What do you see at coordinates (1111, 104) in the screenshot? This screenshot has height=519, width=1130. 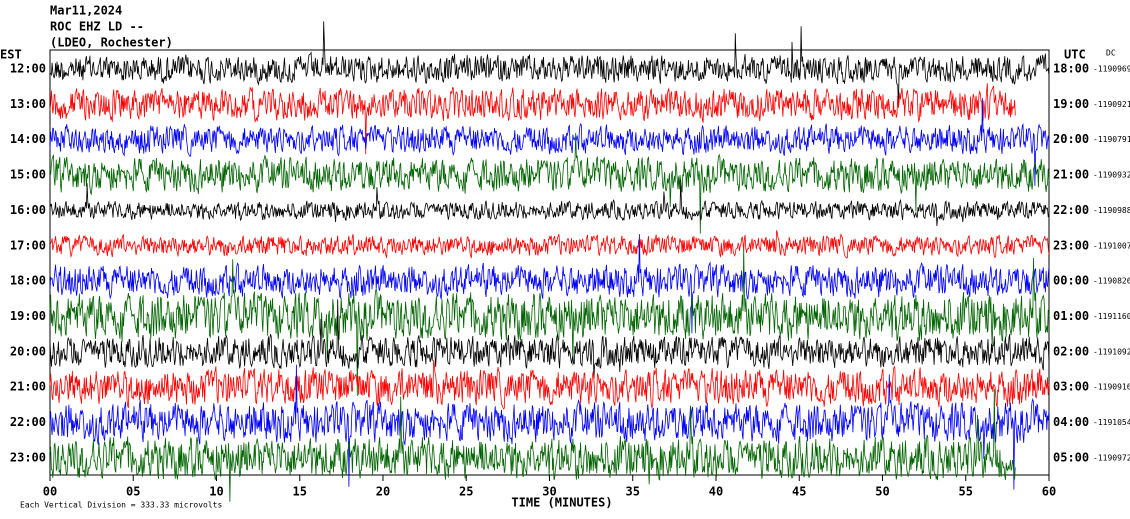 I see `dc-offset: -1190921` at bounding box center [1111, 104].